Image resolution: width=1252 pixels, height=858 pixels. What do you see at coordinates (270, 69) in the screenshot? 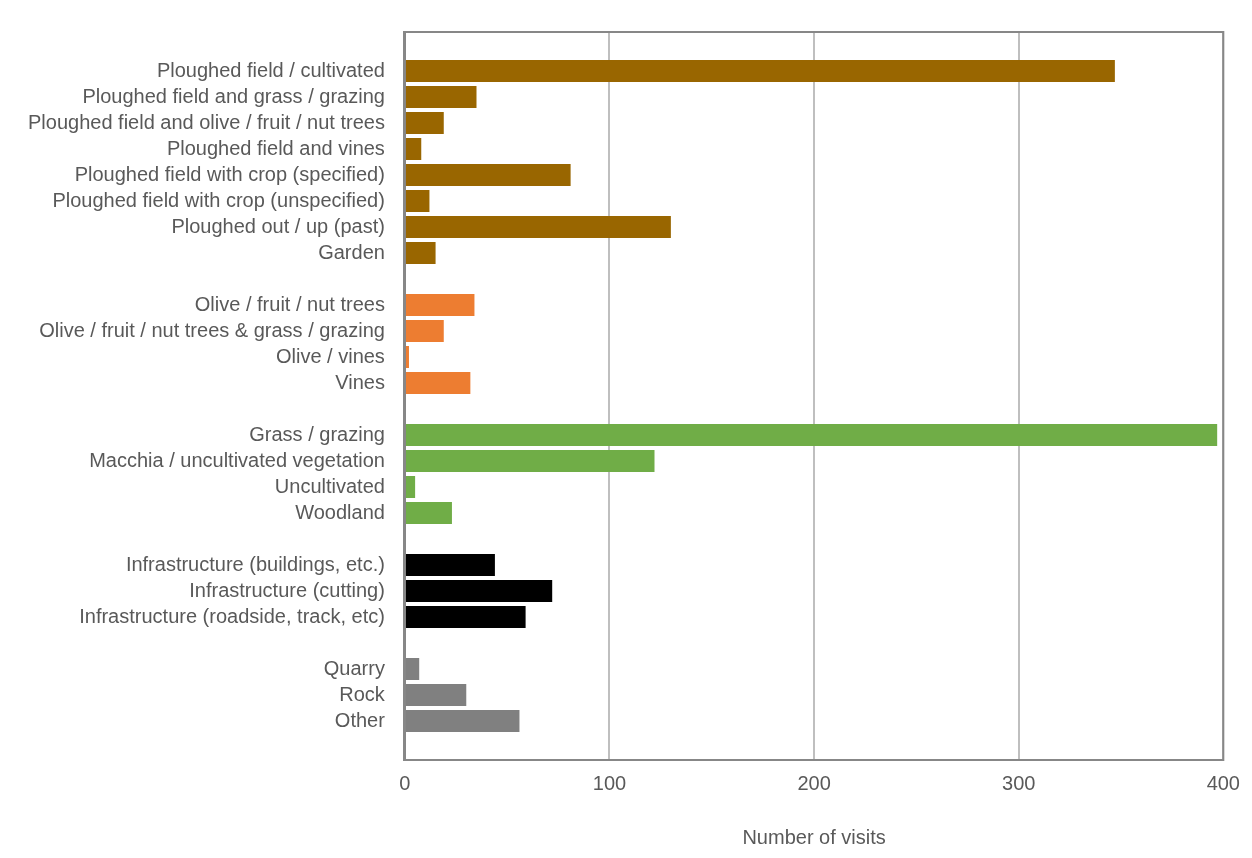
I see `y-tick-label: Ploughed field / cultivated` at bounding box center [270, 69].